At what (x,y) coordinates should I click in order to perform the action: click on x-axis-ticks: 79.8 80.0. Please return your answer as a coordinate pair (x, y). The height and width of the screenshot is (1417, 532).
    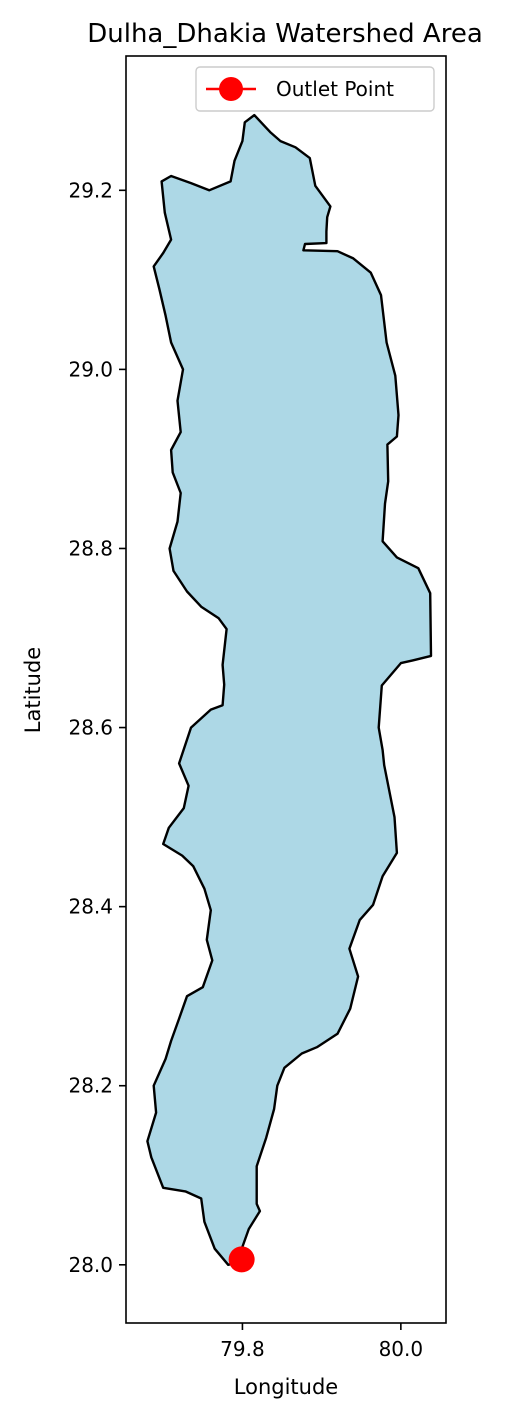
    Looking at the image, I should click on (321, 1342).